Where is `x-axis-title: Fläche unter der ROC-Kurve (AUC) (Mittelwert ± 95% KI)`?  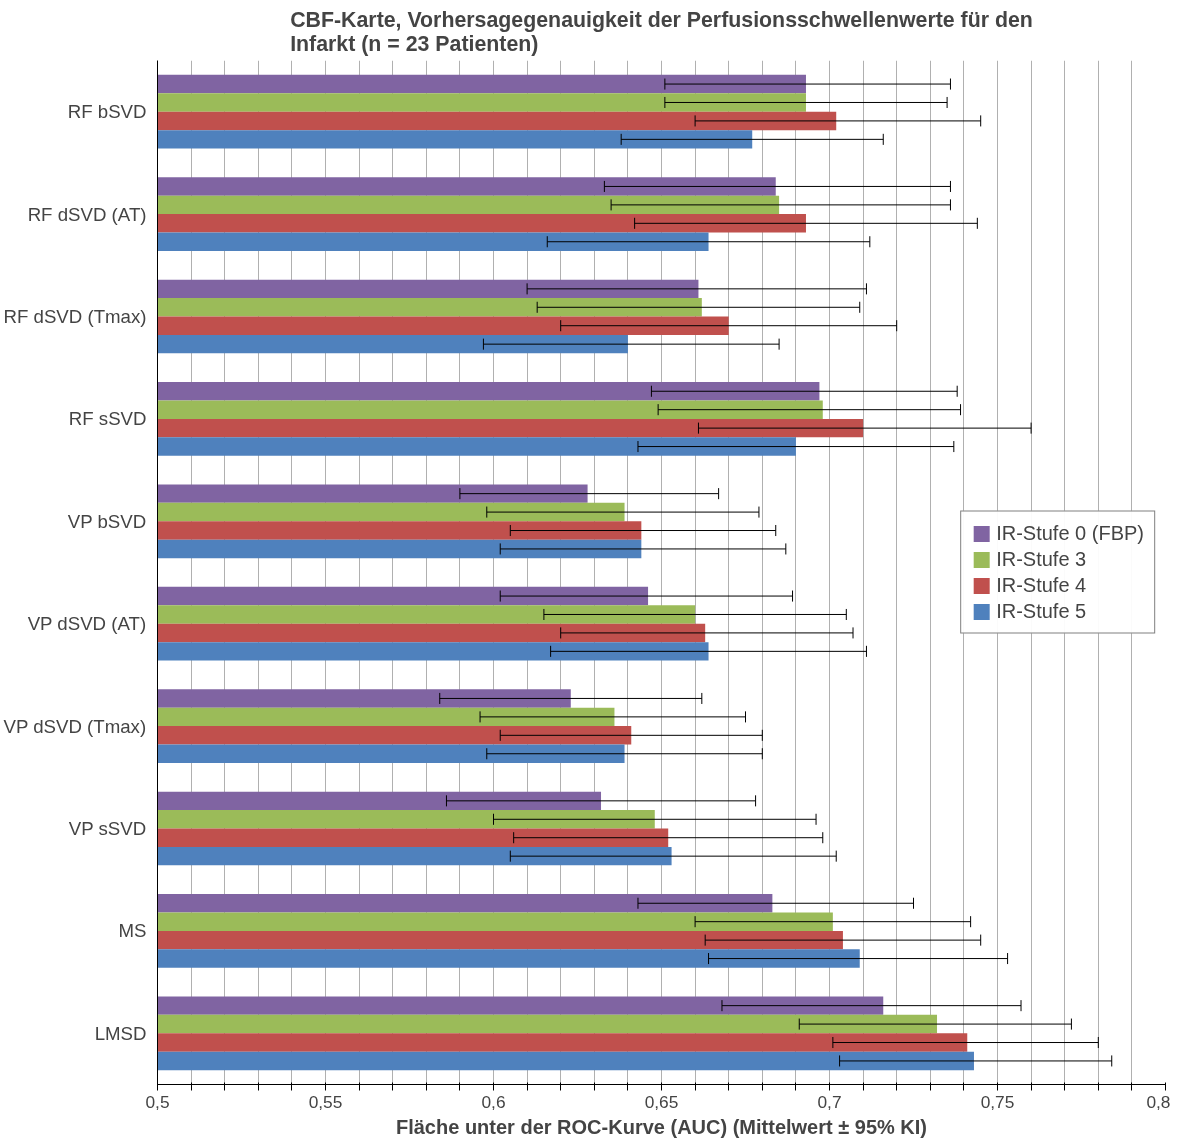 x-axis-title: Fläche unter der ROC-Kurve (AUC) (Mittelwert ± 95% KI) is located at coordinates (661, 1126).